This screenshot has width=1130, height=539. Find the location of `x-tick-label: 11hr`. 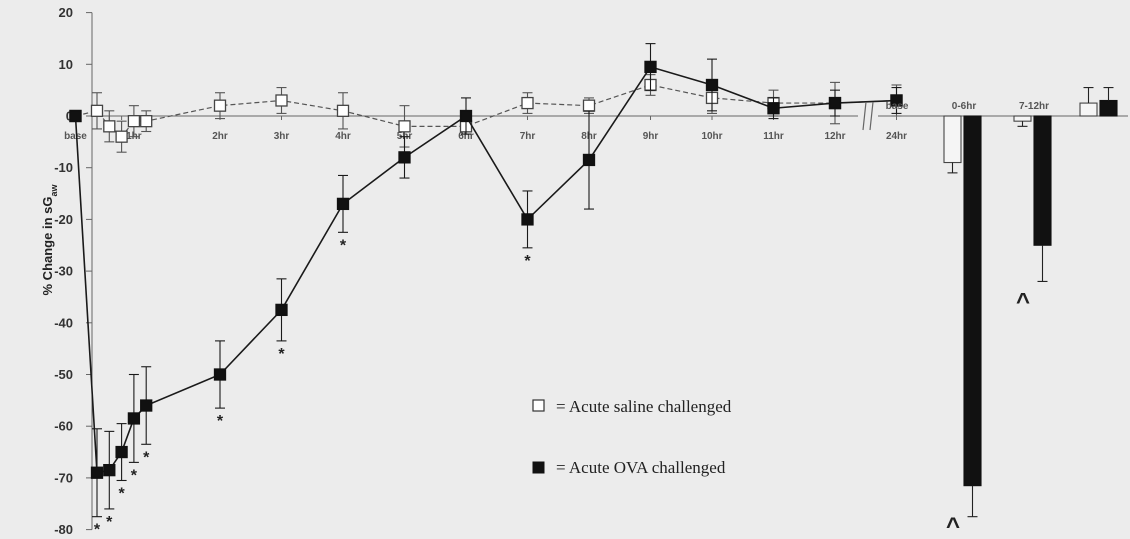

x-tick-label: 11hr is located at coordinates (773, 136).